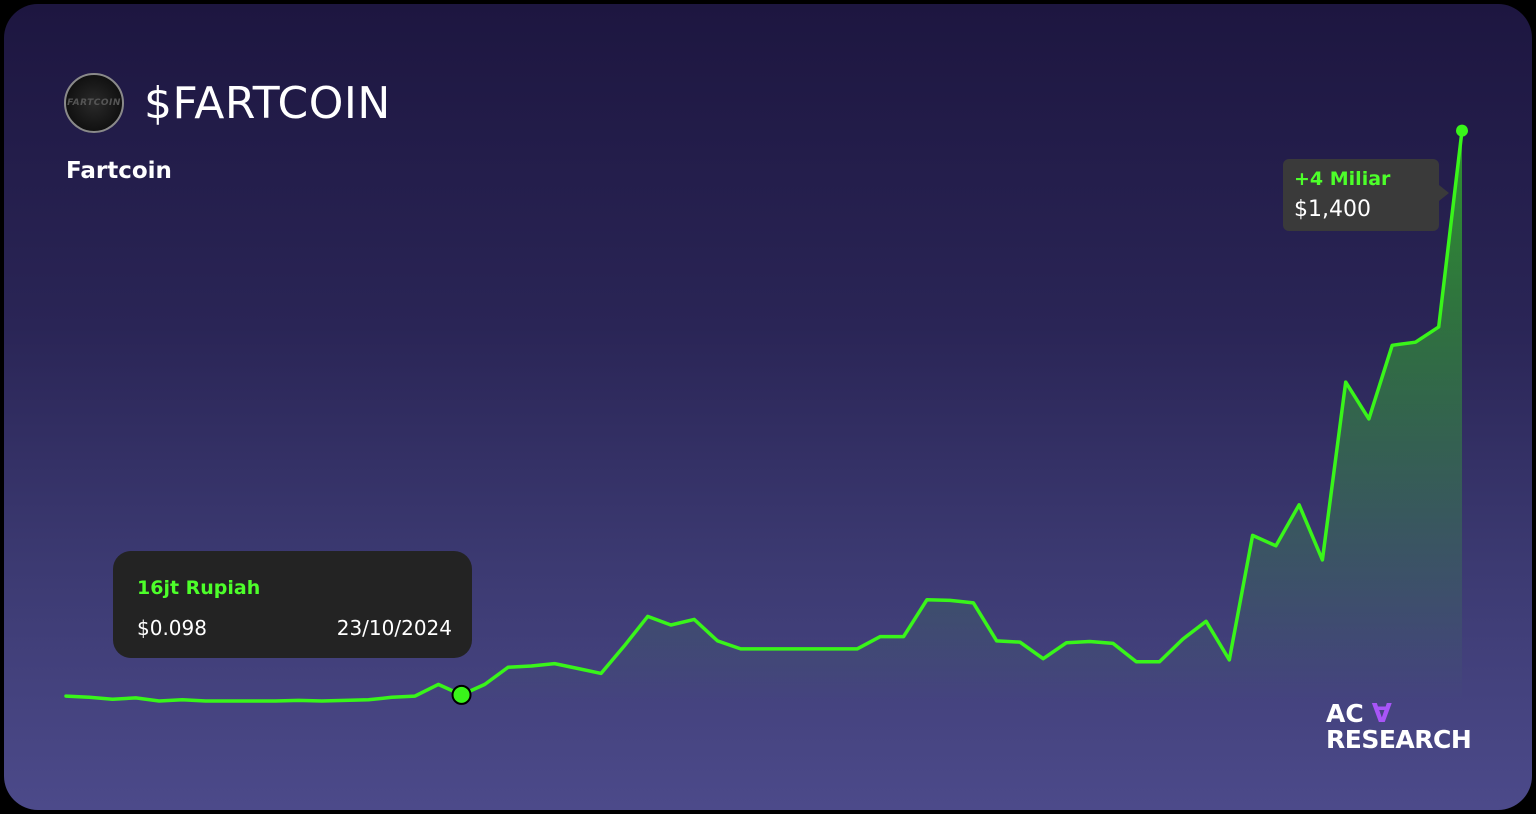  I want to click on end-tooltip: +4 Miliar $1,400, so click(1366, 195).